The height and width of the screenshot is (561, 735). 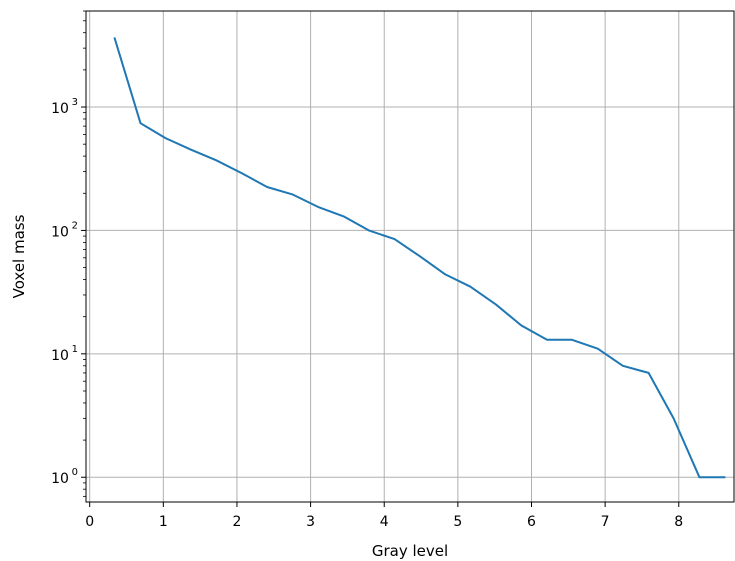 I want to click on x-tick-label: 2, so click(x=236, y=522).